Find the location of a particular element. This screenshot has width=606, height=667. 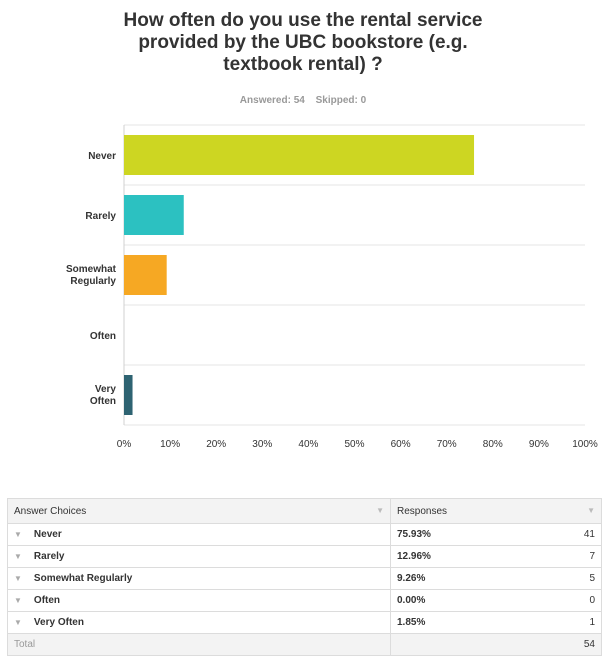

response-cell: 9.26% 5 is located at coordinates (496, 578).